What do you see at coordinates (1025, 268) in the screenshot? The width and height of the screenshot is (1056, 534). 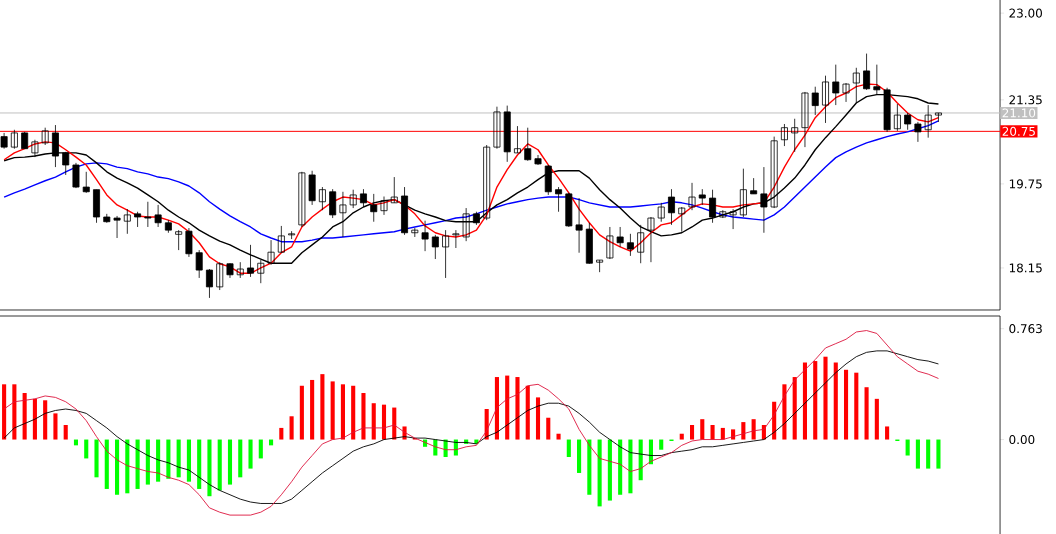 I see `y-tick-label: 18.15` at bounding box center [1025, 268].